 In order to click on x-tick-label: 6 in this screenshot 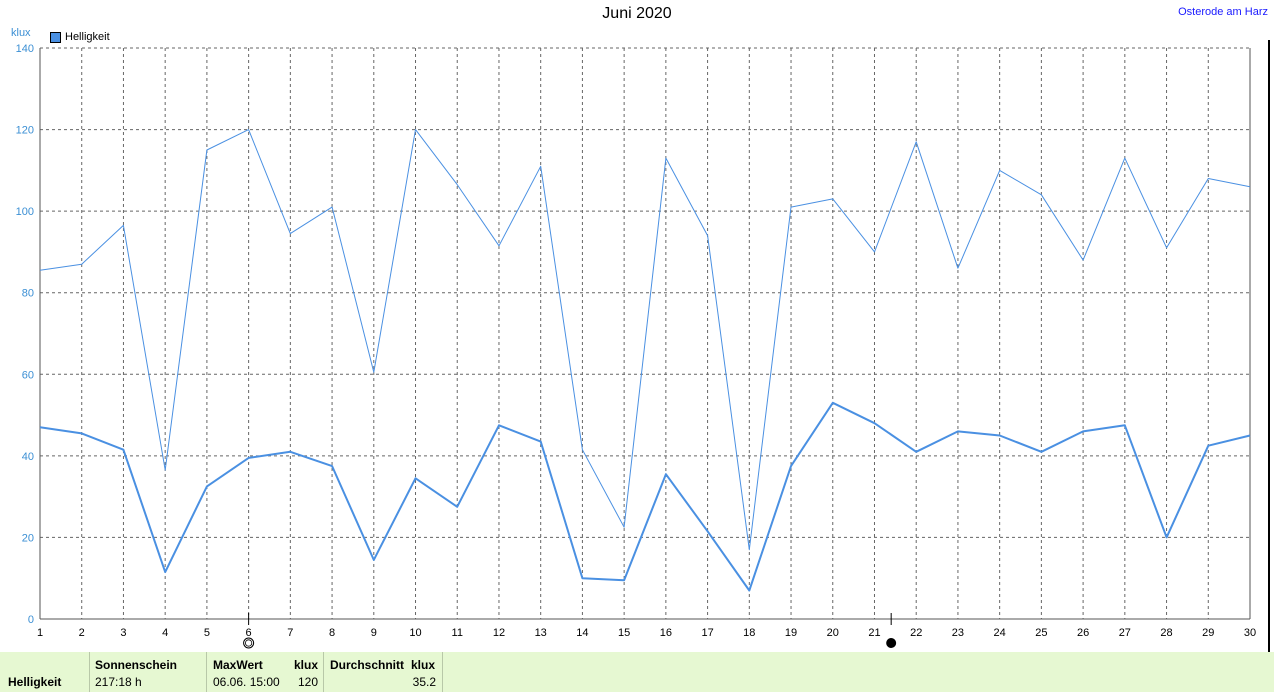, I will do `click(249, 633)`.